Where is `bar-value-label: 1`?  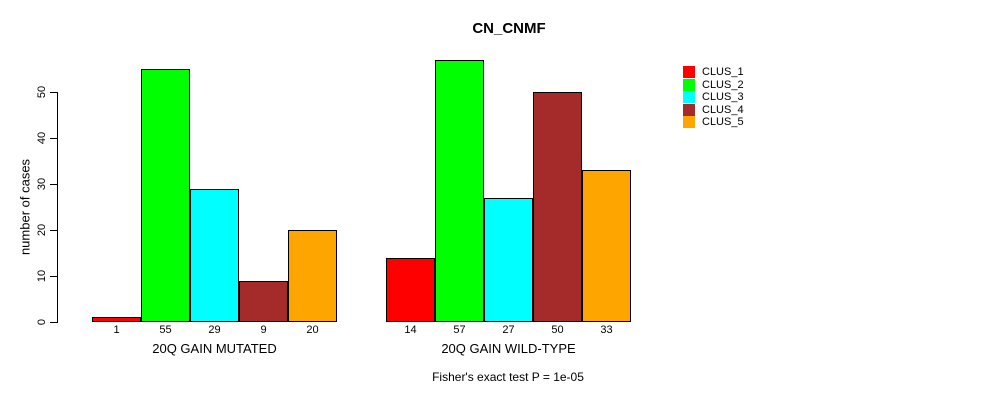
bar-value-label: 1 is located at coordinates (116, 330).